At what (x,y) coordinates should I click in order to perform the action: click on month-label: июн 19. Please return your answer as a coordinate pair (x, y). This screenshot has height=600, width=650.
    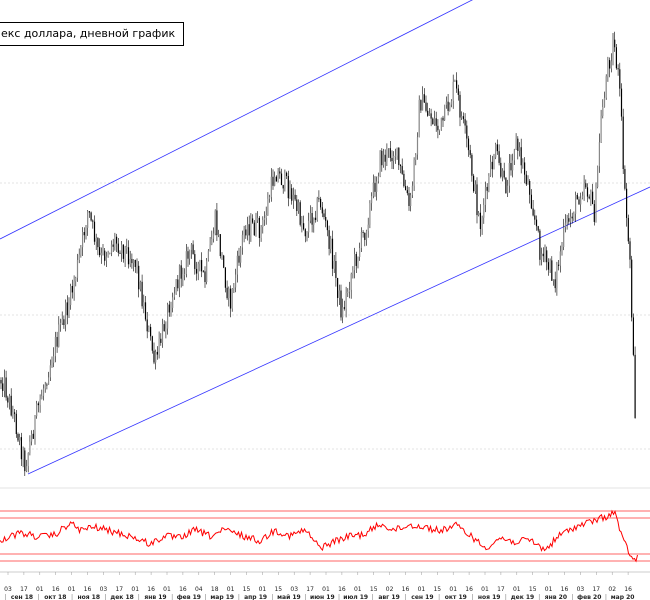
    Looking at the image, I should click on (322, 597).